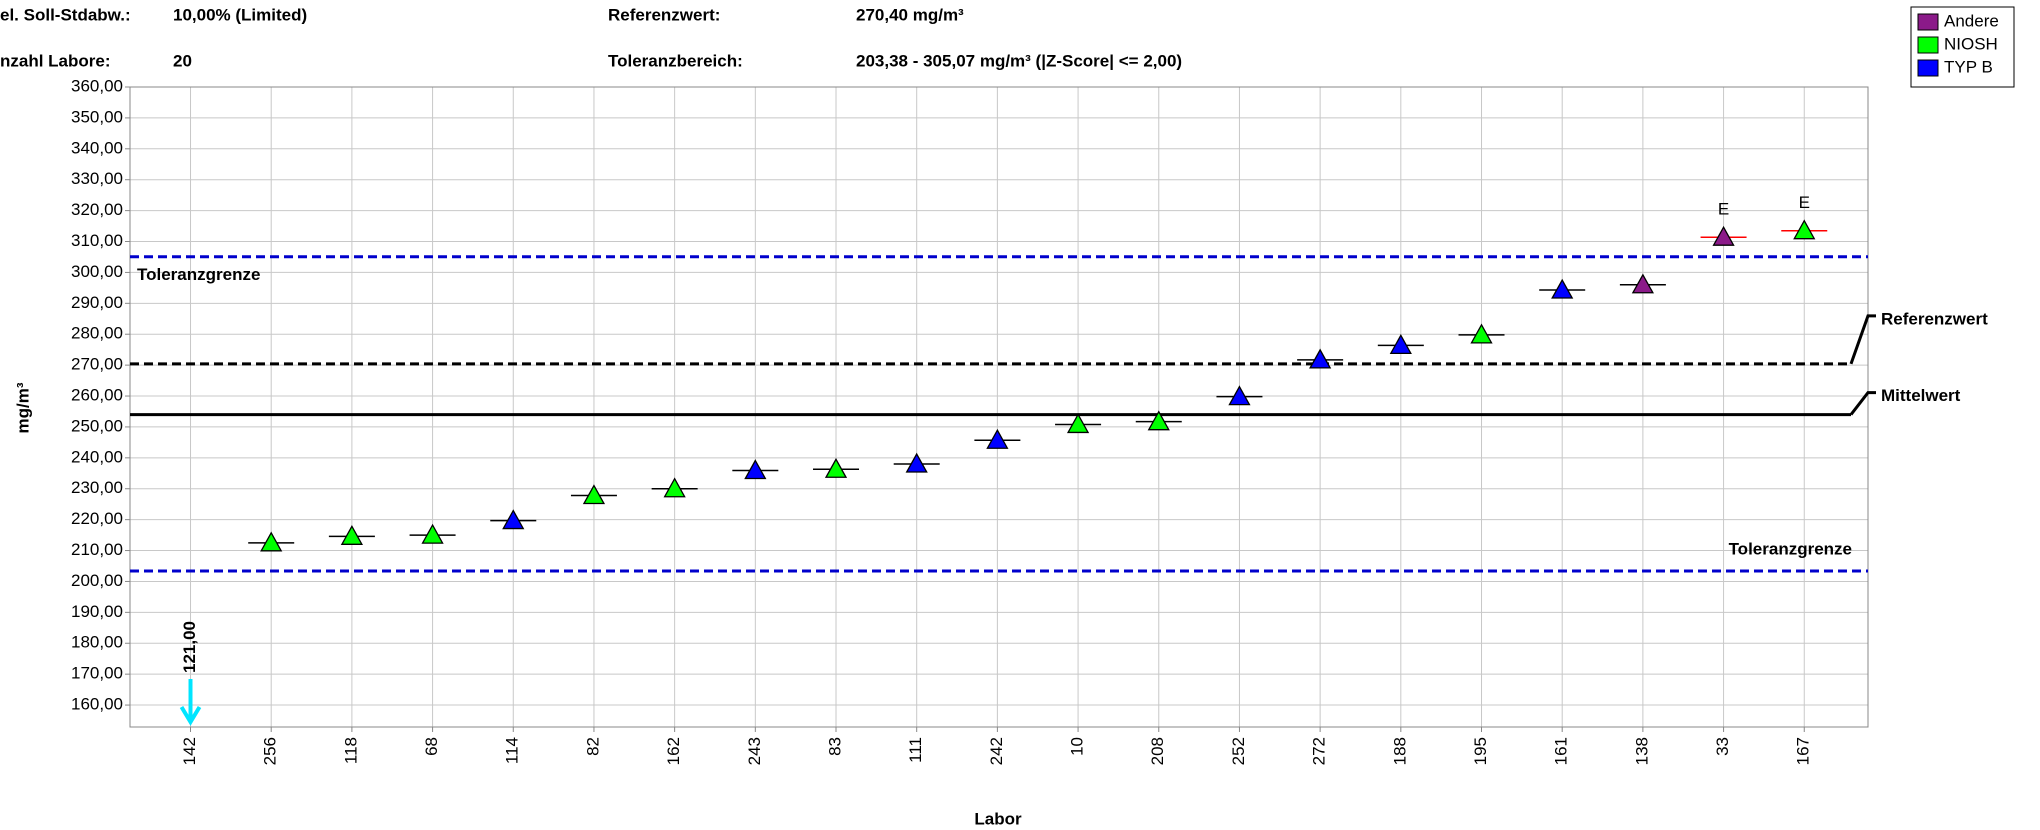 The height and width of the screenshot is (830, 2040). What do you see at coordinates (1934, 318) in the screenshot?
I see `reference-label: Referenzwert` at bounding box center [1934, 318].